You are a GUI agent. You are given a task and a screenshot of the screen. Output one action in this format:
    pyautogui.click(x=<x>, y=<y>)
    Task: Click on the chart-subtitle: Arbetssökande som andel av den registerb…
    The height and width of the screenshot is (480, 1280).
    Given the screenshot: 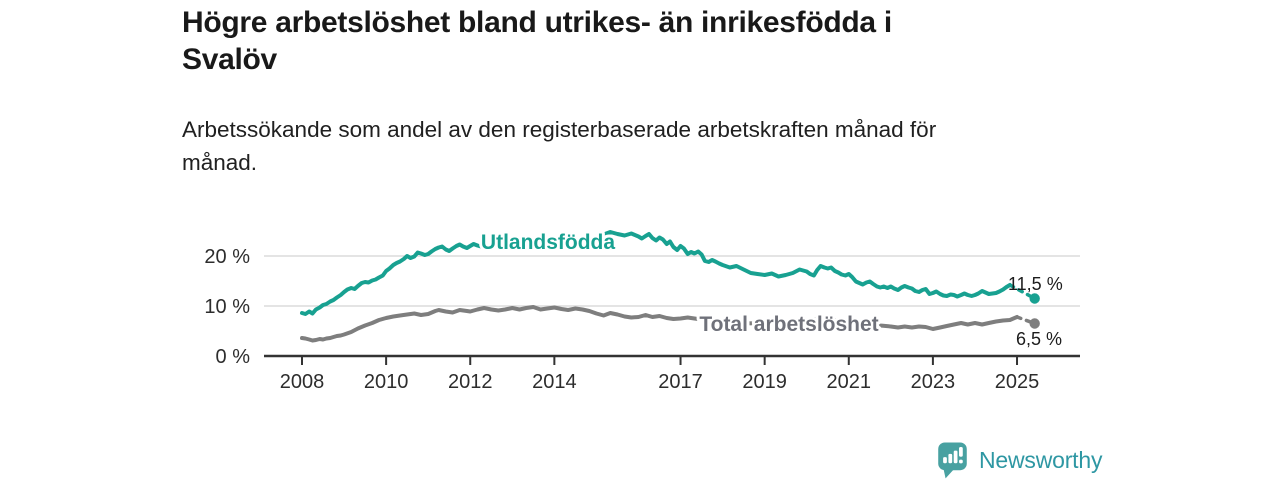 What is the action you would take?
    pyautogui.click(x=632, y=146)
    